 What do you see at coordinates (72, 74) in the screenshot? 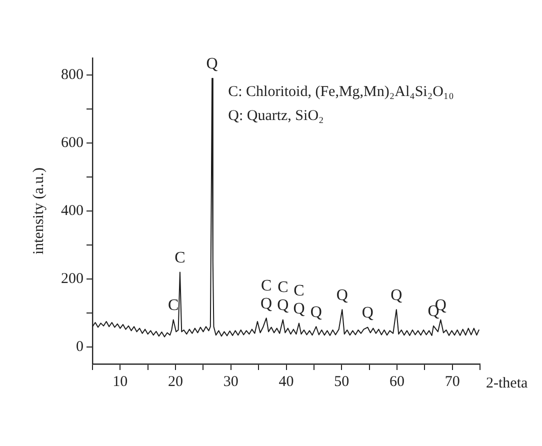
I see `y-tick-label: 800` at bounding box center [72, 74].